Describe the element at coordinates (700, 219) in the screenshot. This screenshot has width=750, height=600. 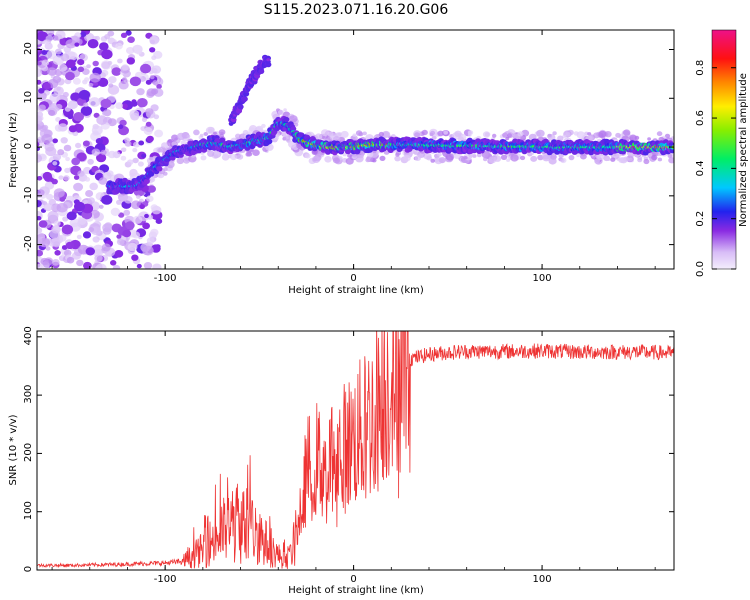
I see `colorbar-tick-label: 0.2` at that location.